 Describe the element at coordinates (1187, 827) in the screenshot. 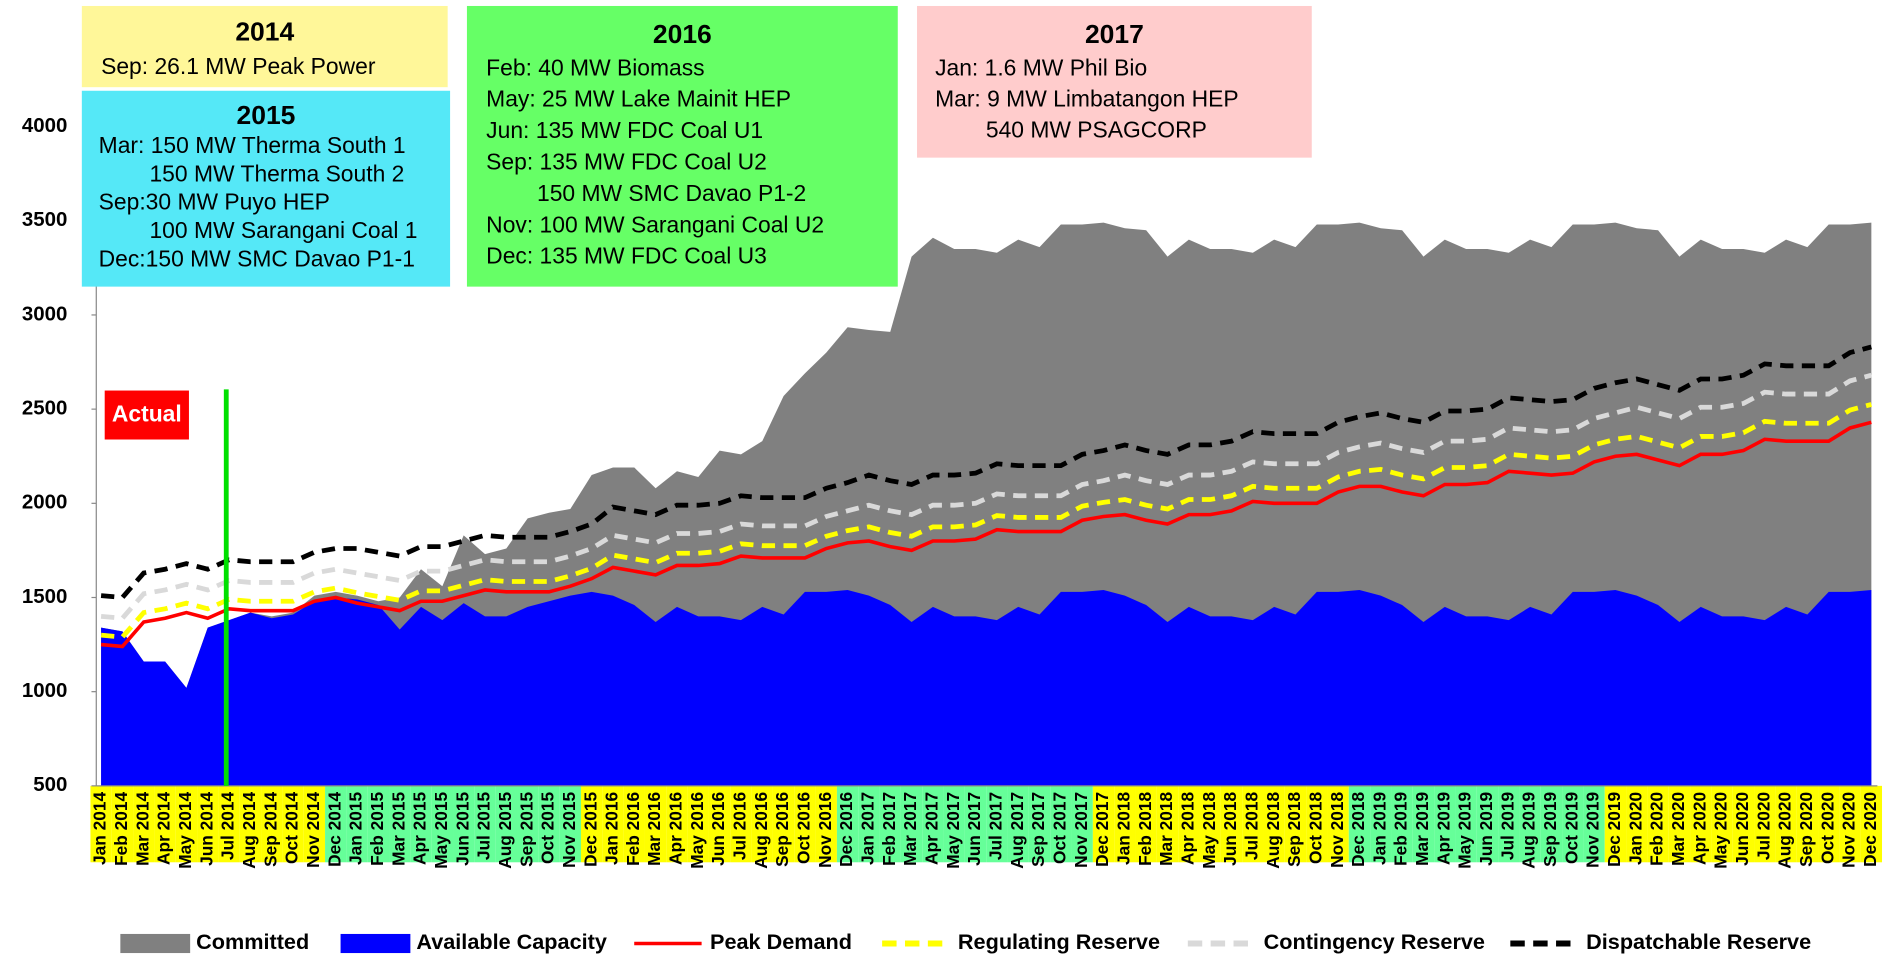

I see `x-tick-label: Apr 2018` at that location.